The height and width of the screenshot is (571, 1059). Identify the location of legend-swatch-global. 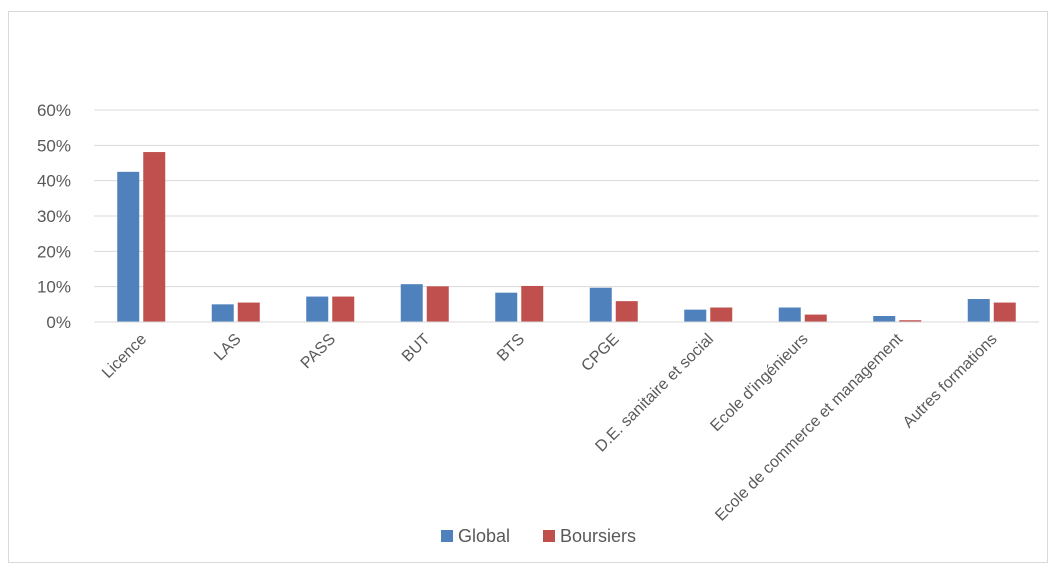
(447, 536).